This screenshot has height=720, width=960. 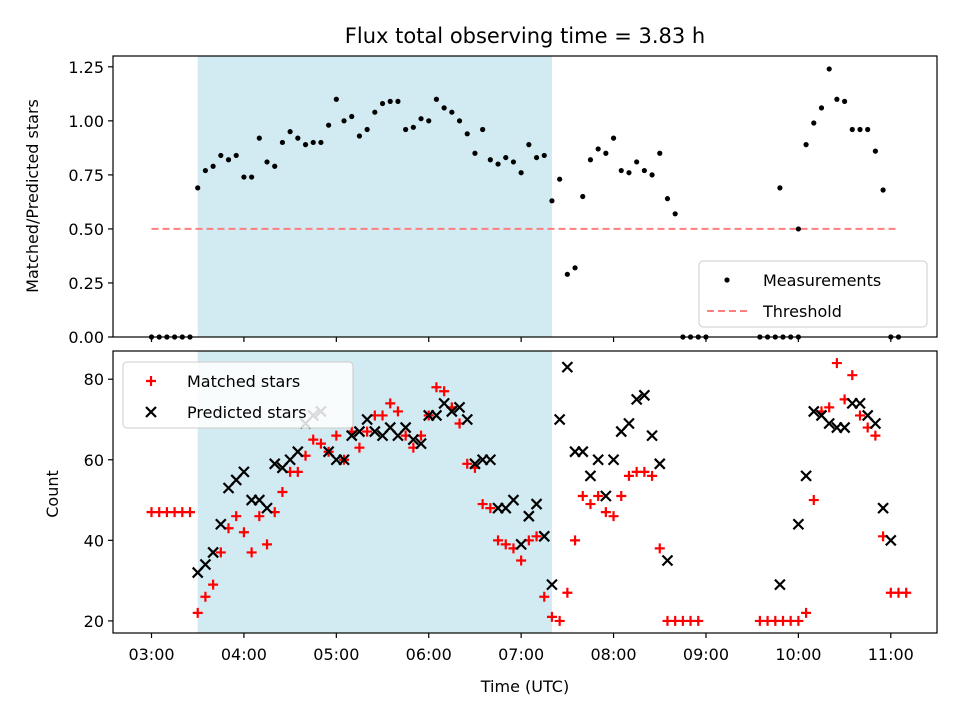 I want to click on x-axis-label: Time (UTC), so click(x=524, y=686).